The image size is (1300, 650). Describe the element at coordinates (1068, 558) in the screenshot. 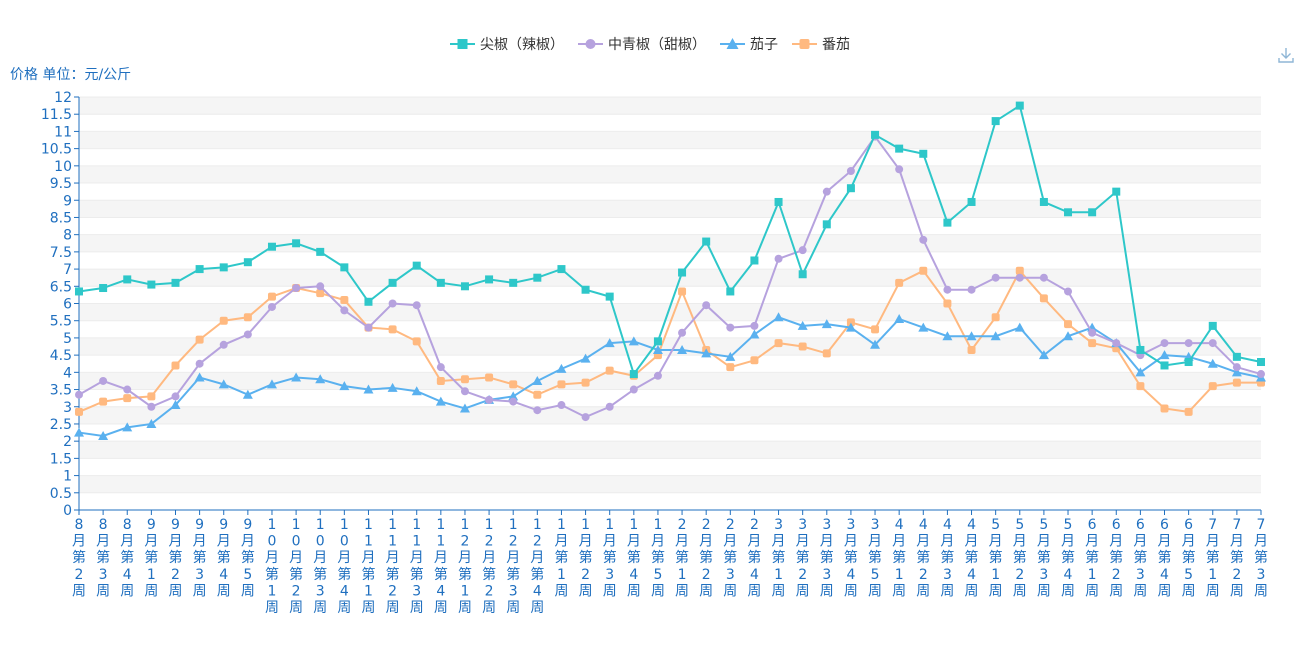

I see `x-tick-label: 5 月第 4 周` at that location.